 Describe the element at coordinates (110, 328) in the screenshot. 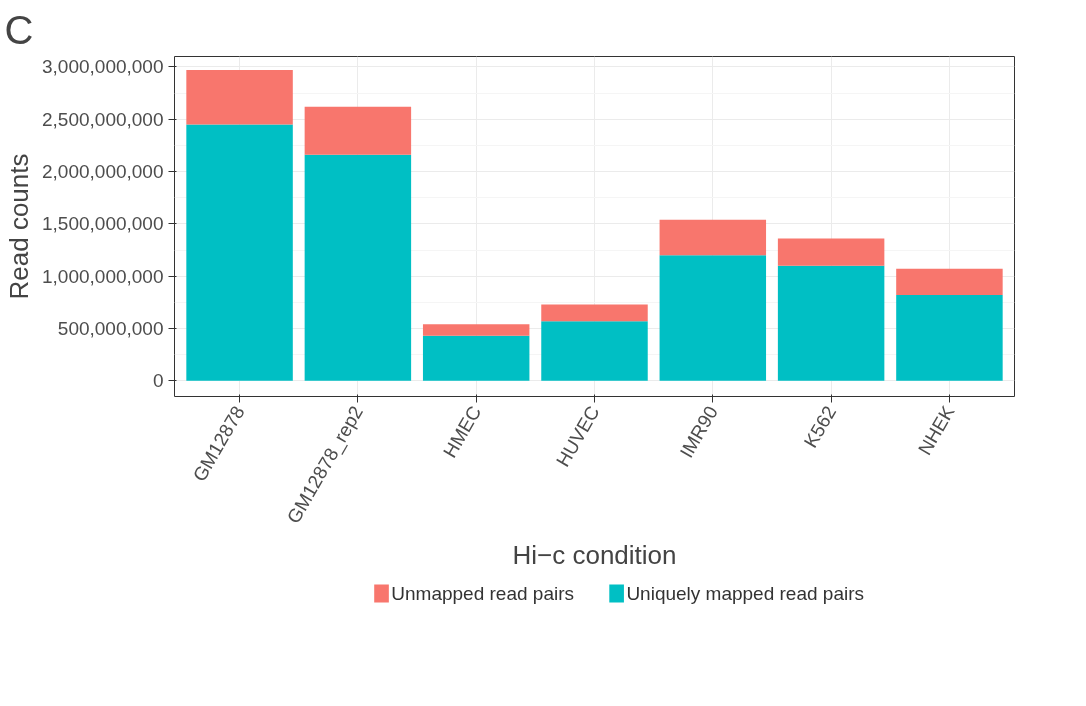

I see `y-tick-label: 500,000,000` at that location.